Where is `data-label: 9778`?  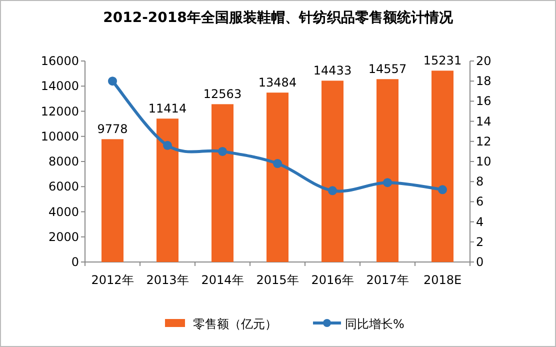 data-label: 9778 is located at coordinates (112, 129).